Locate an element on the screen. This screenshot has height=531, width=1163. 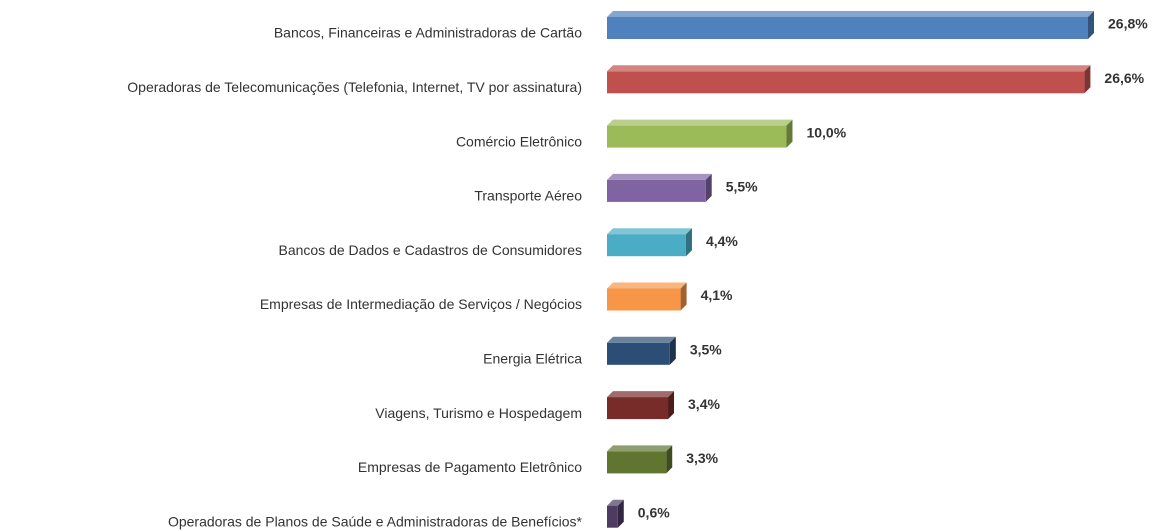
category-label: Empresas de Pagamento Eletrônico is located at coordinates (470, 467).